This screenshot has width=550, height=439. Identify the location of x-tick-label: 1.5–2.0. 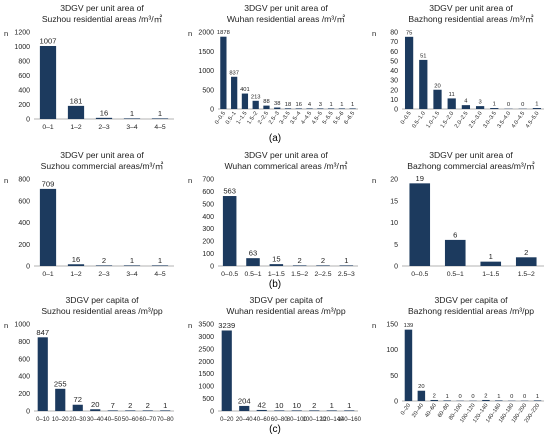
(448, 120).